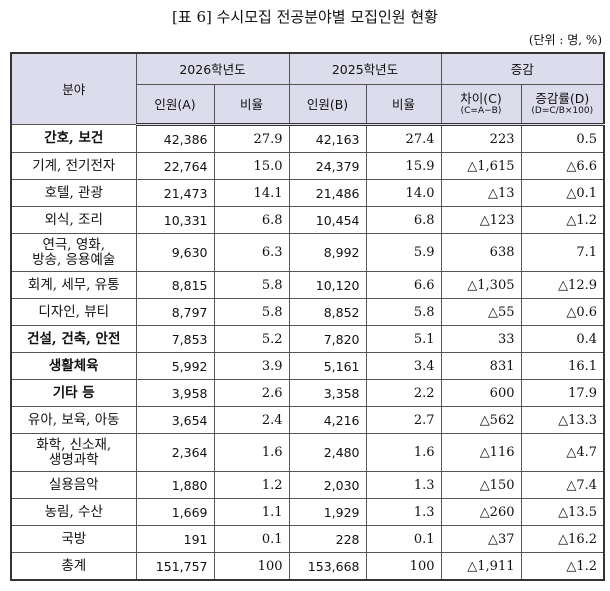 Image resolution: width=610 pixels, height=591 pixels. What do you see at coordinates (175, 366) in the screenshot?
I see `value-cell: 5,992` at bounding box center [175, 366].